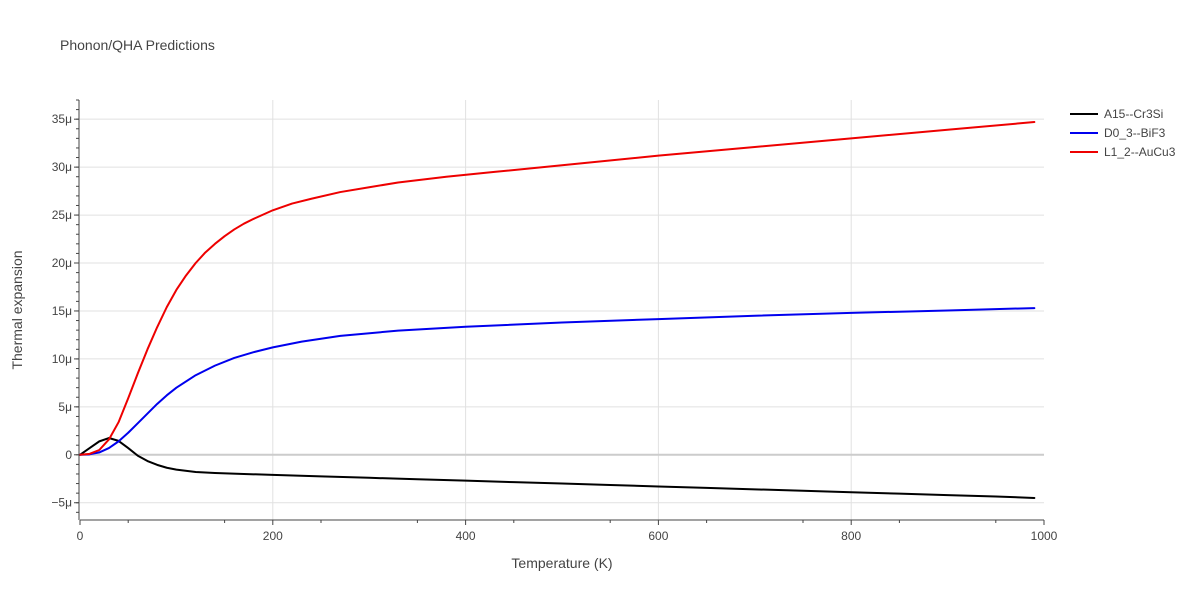 The height and width of the screenshot is (600, 1200). What do you see at coordinates (17, 309) in the screenshot?
I see `y-axis-title: Thermal expansion` at bounding box center [17, 309].